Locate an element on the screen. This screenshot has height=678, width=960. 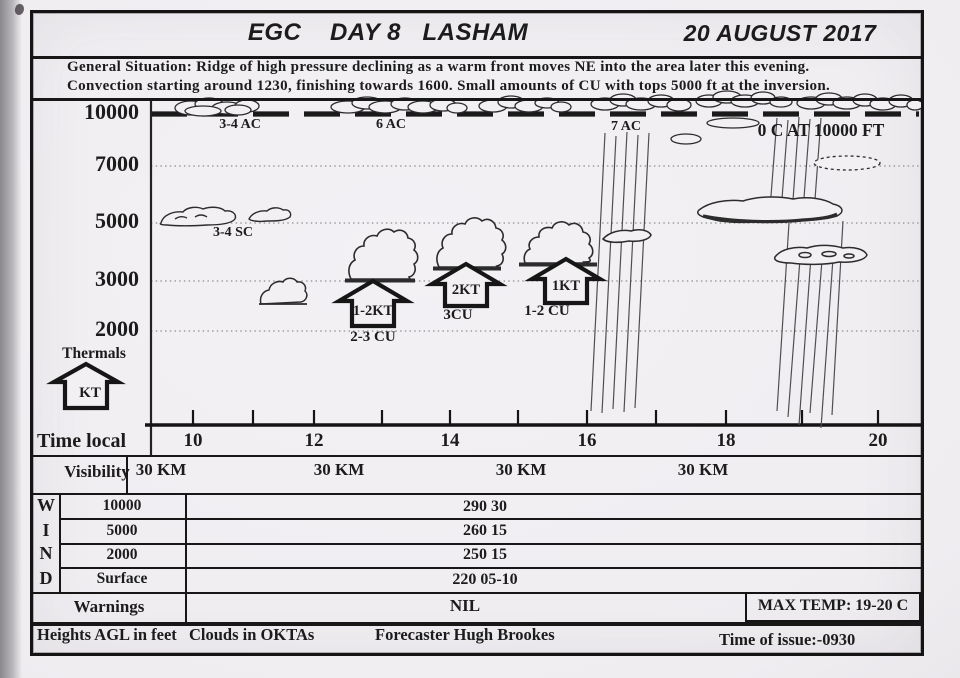
page-date: 20 AUGUST 2017 is located at coordinates (780, 33).